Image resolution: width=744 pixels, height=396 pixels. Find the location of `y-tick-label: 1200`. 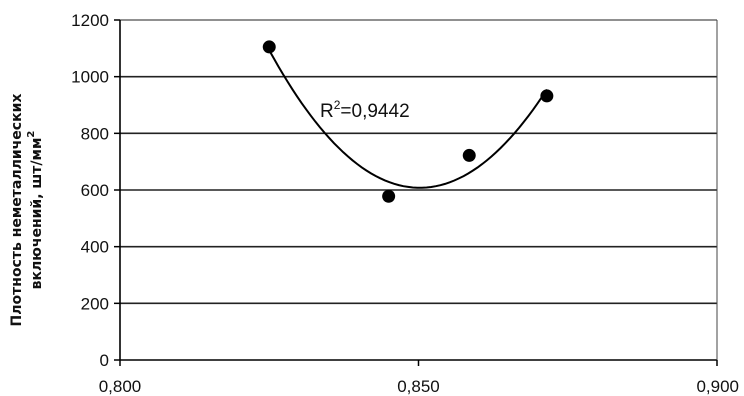

y-tick-label: 1200 is located at coordinates (90, 20).